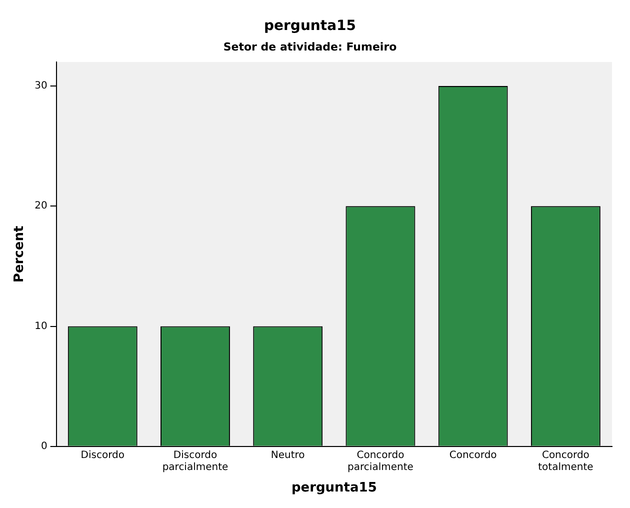 The height and width of the screenshot is (508, 630). Describe the element at coordinates (20, 254) in the screenshot. I see `y-axis-title: Percent` at that location.